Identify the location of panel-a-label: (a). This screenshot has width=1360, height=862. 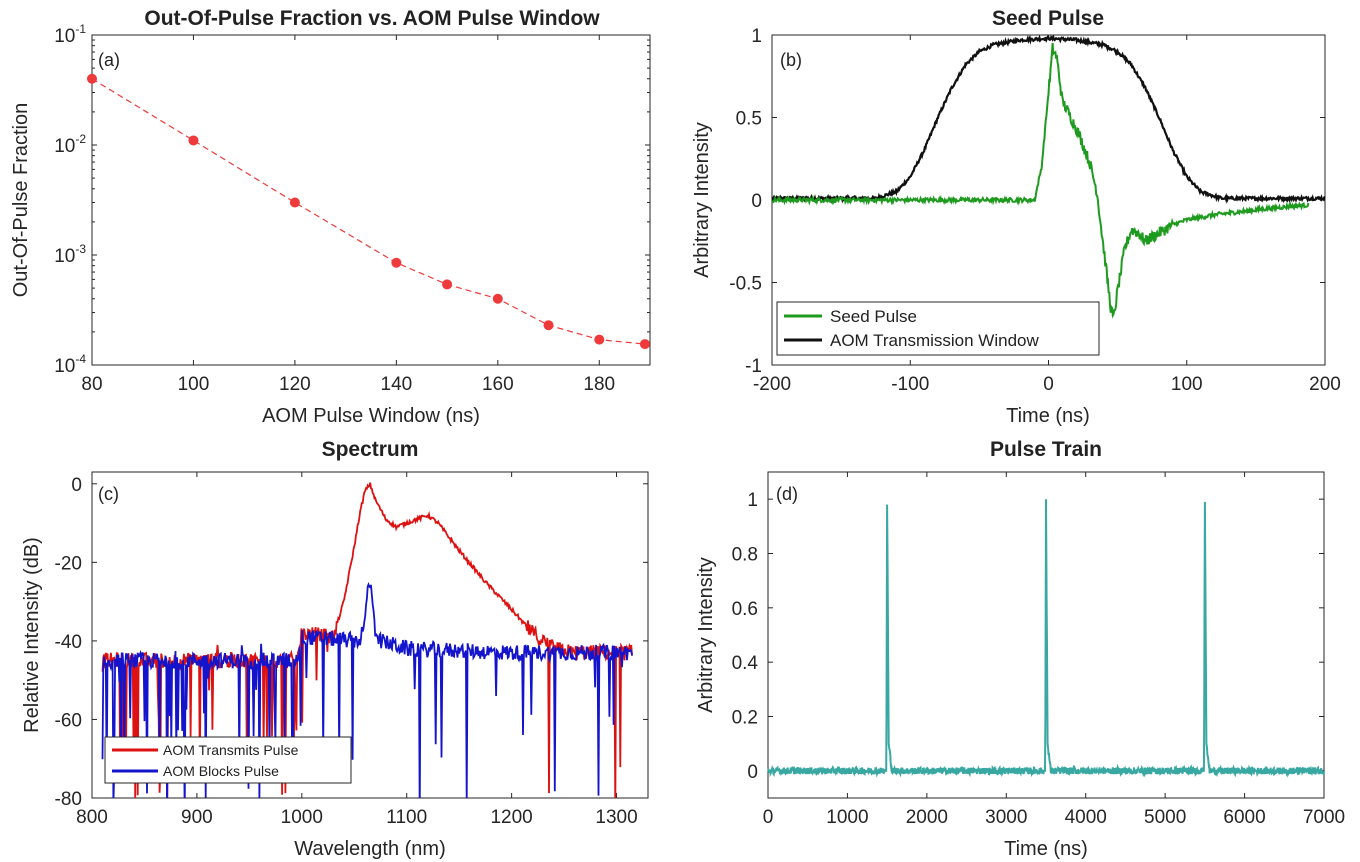
(109, 60).